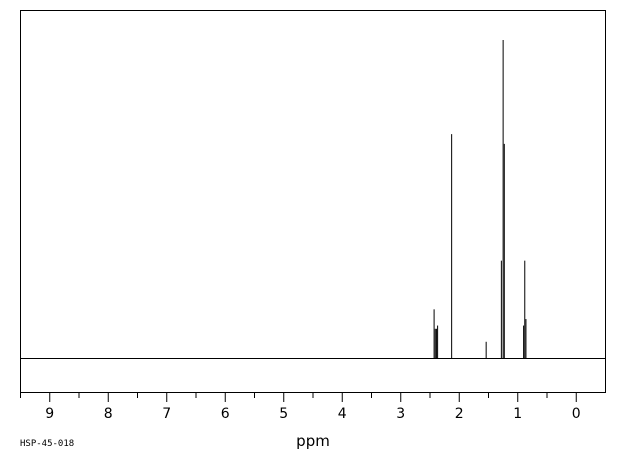 The height and width of the screenshot is (455, 620). What do you see at coordinates (47, 444) in the screenshot?
I see `spectrum-code: HSP-45-018` at bounding box center [47, 444].